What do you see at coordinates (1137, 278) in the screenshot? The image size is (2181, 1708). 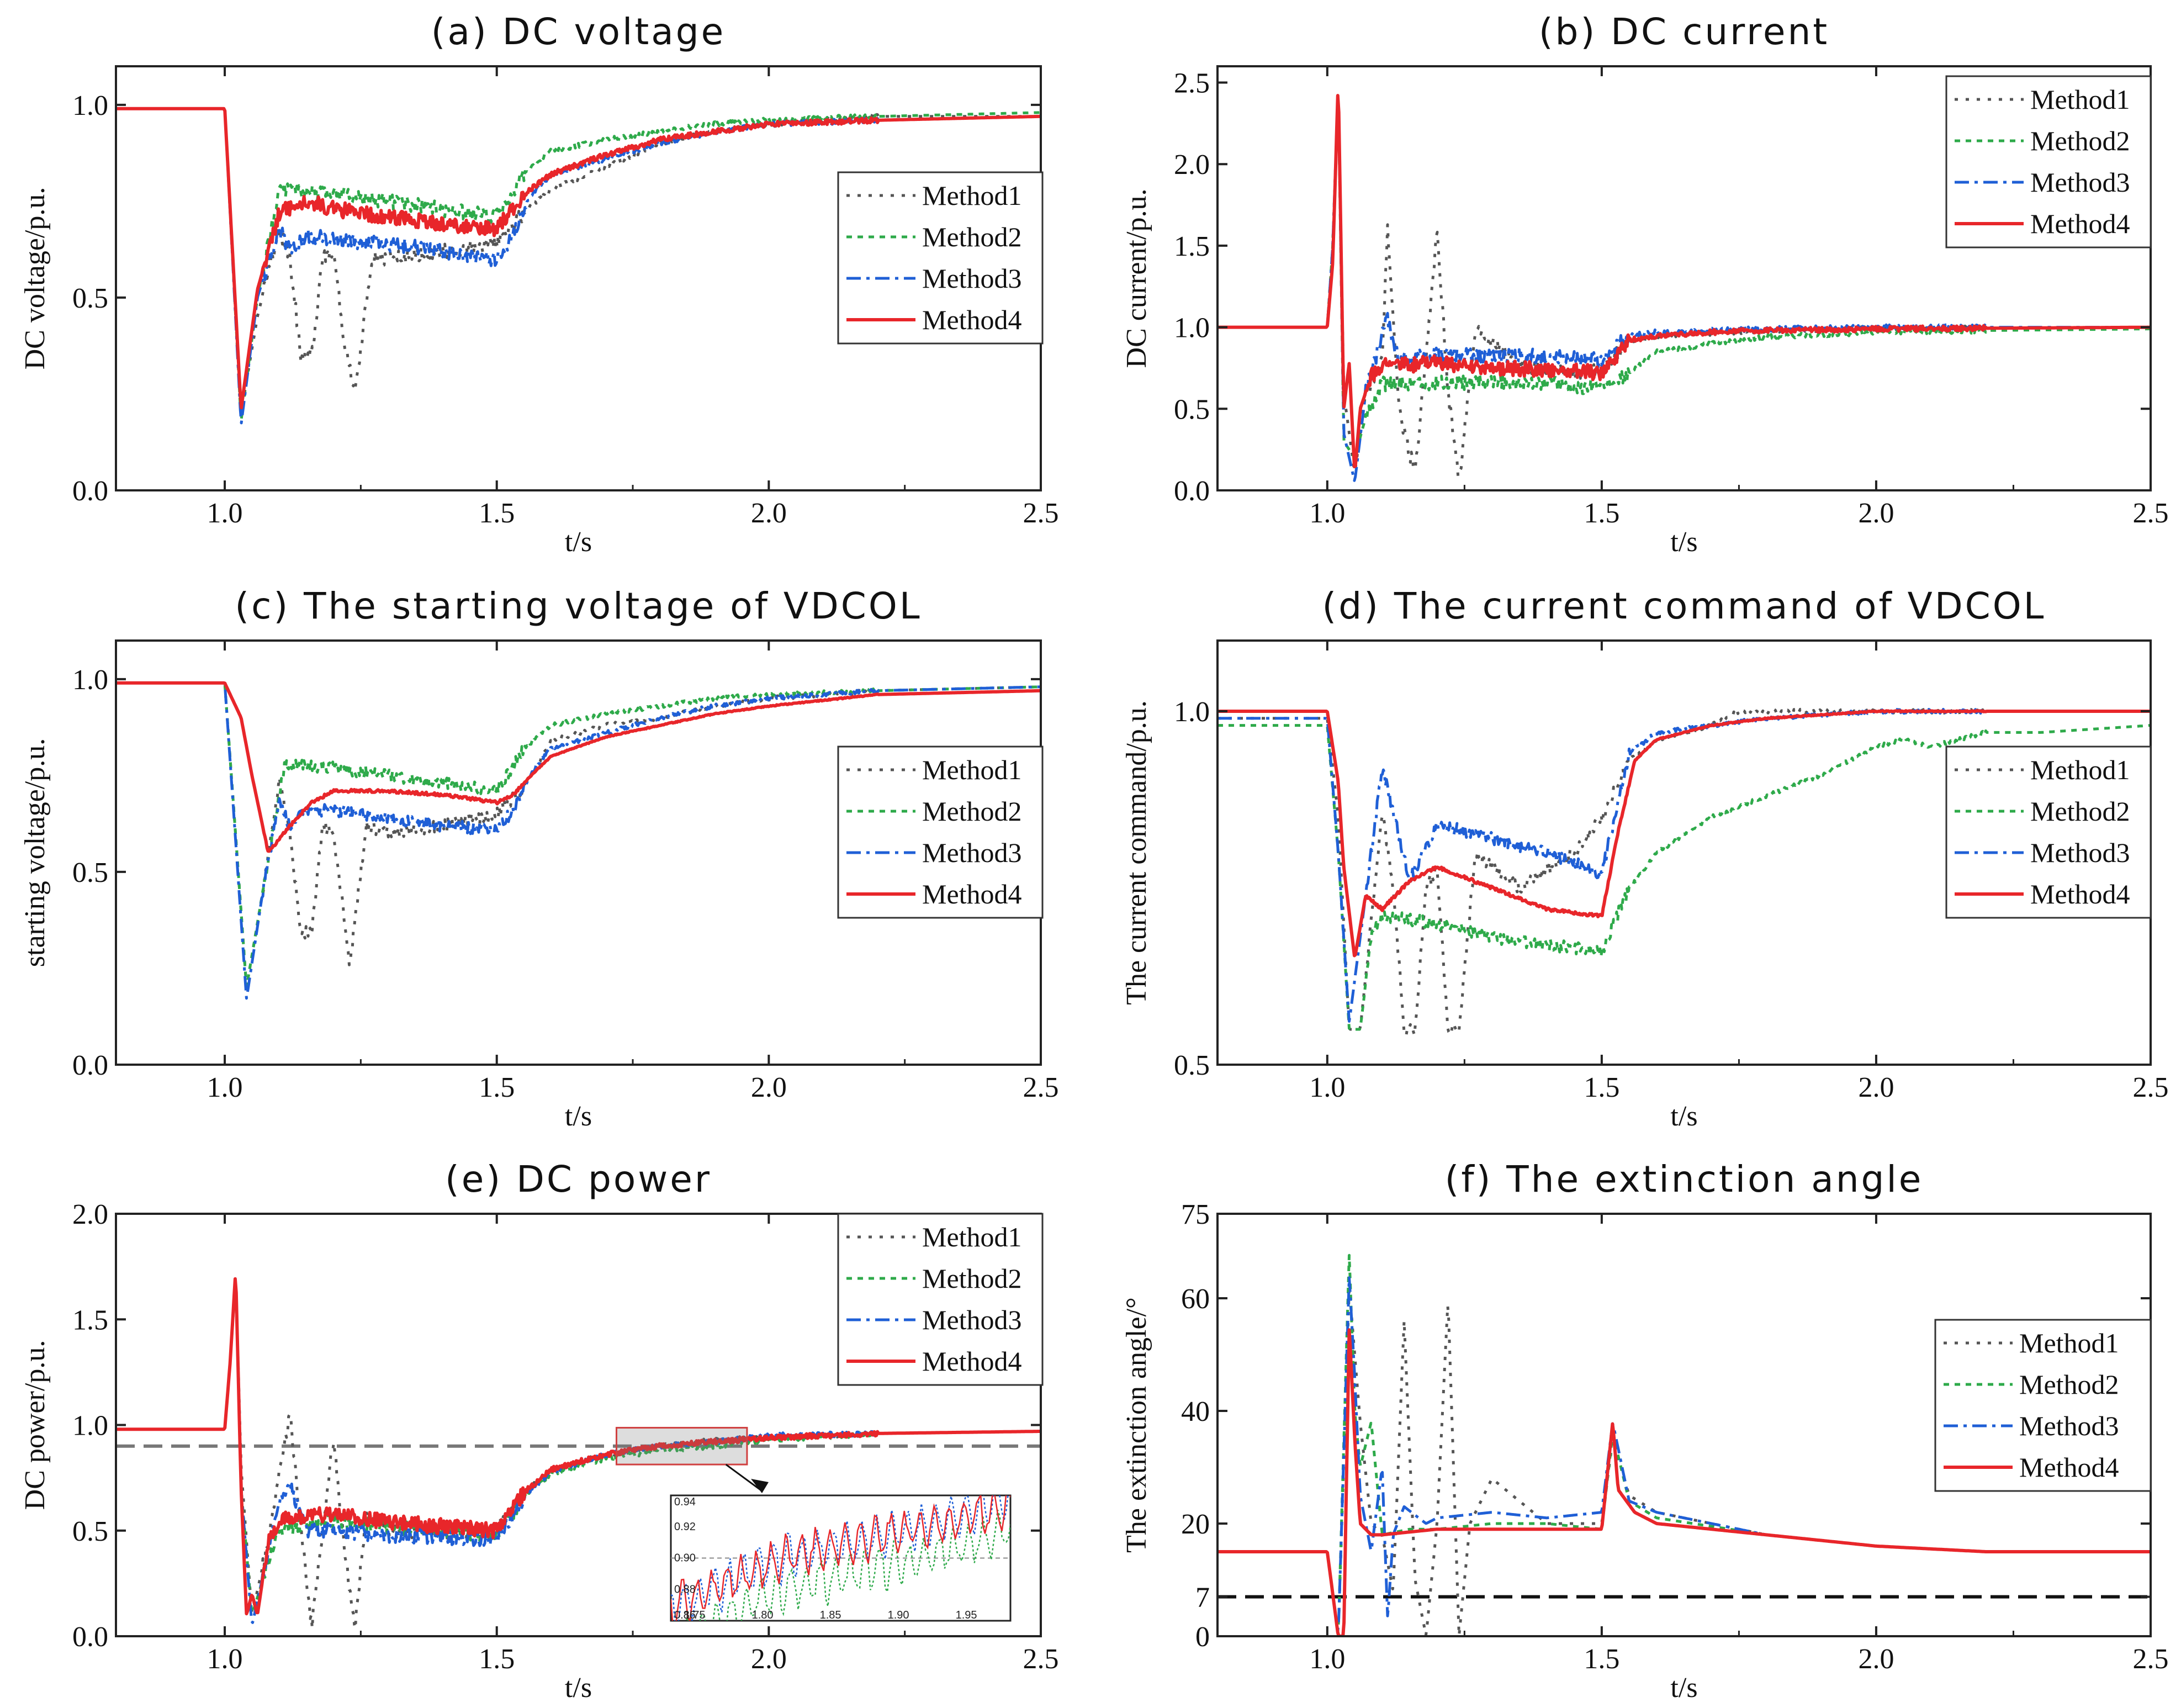 I see `y-axis-label: DC current/p.u.` at bounding box center [1137, 278].